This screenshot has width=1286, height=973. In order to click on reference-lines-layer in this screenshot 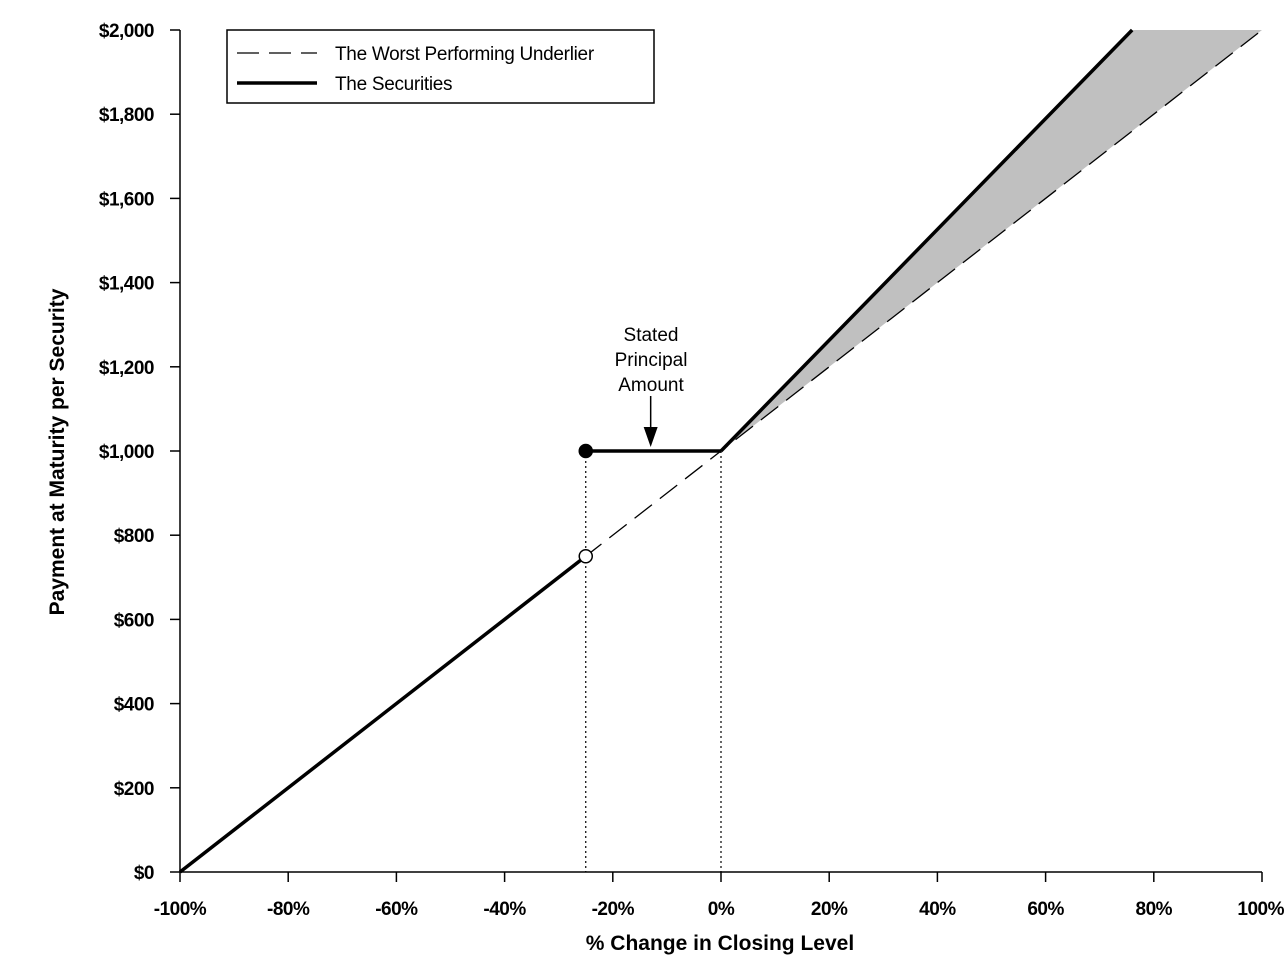, I will do `click(653, 661)`.